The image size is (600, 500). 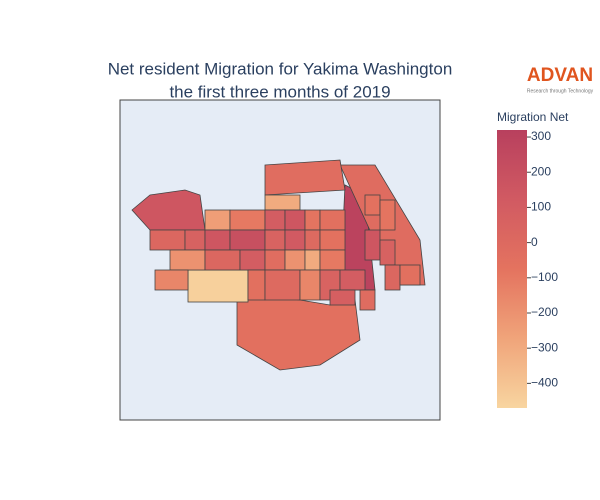 What do you see at coordinates (533, 117) in the screenshot?
I see `colorbar-title: Migration Net` at bounding box center [533, 117].